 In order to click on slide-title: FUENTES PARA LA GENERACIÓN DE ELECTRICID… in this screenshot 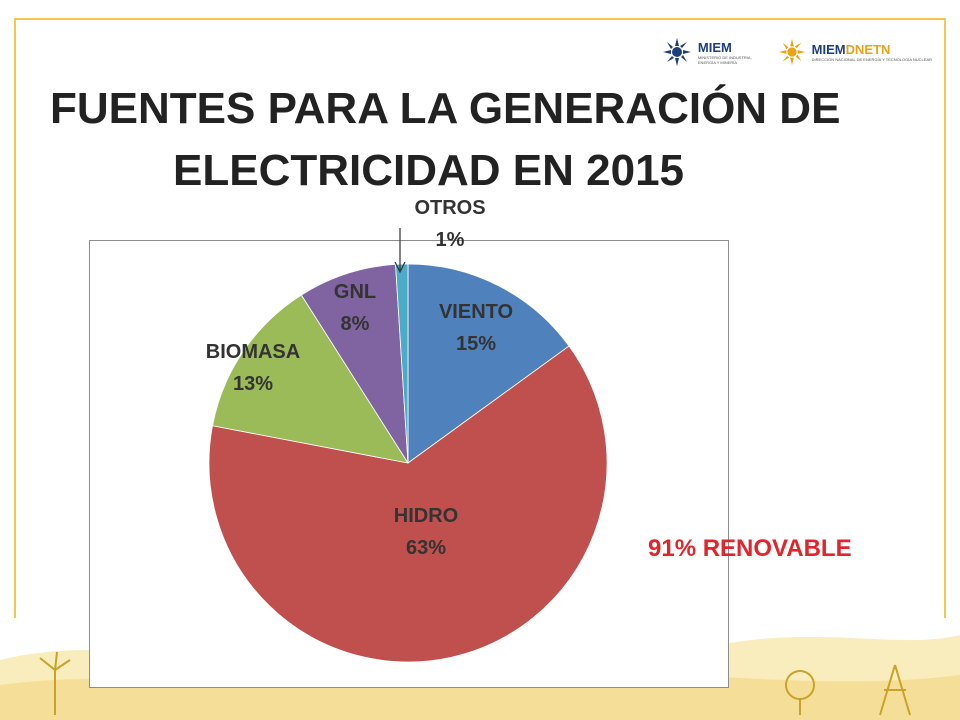, I will do `click(450, 140)`.